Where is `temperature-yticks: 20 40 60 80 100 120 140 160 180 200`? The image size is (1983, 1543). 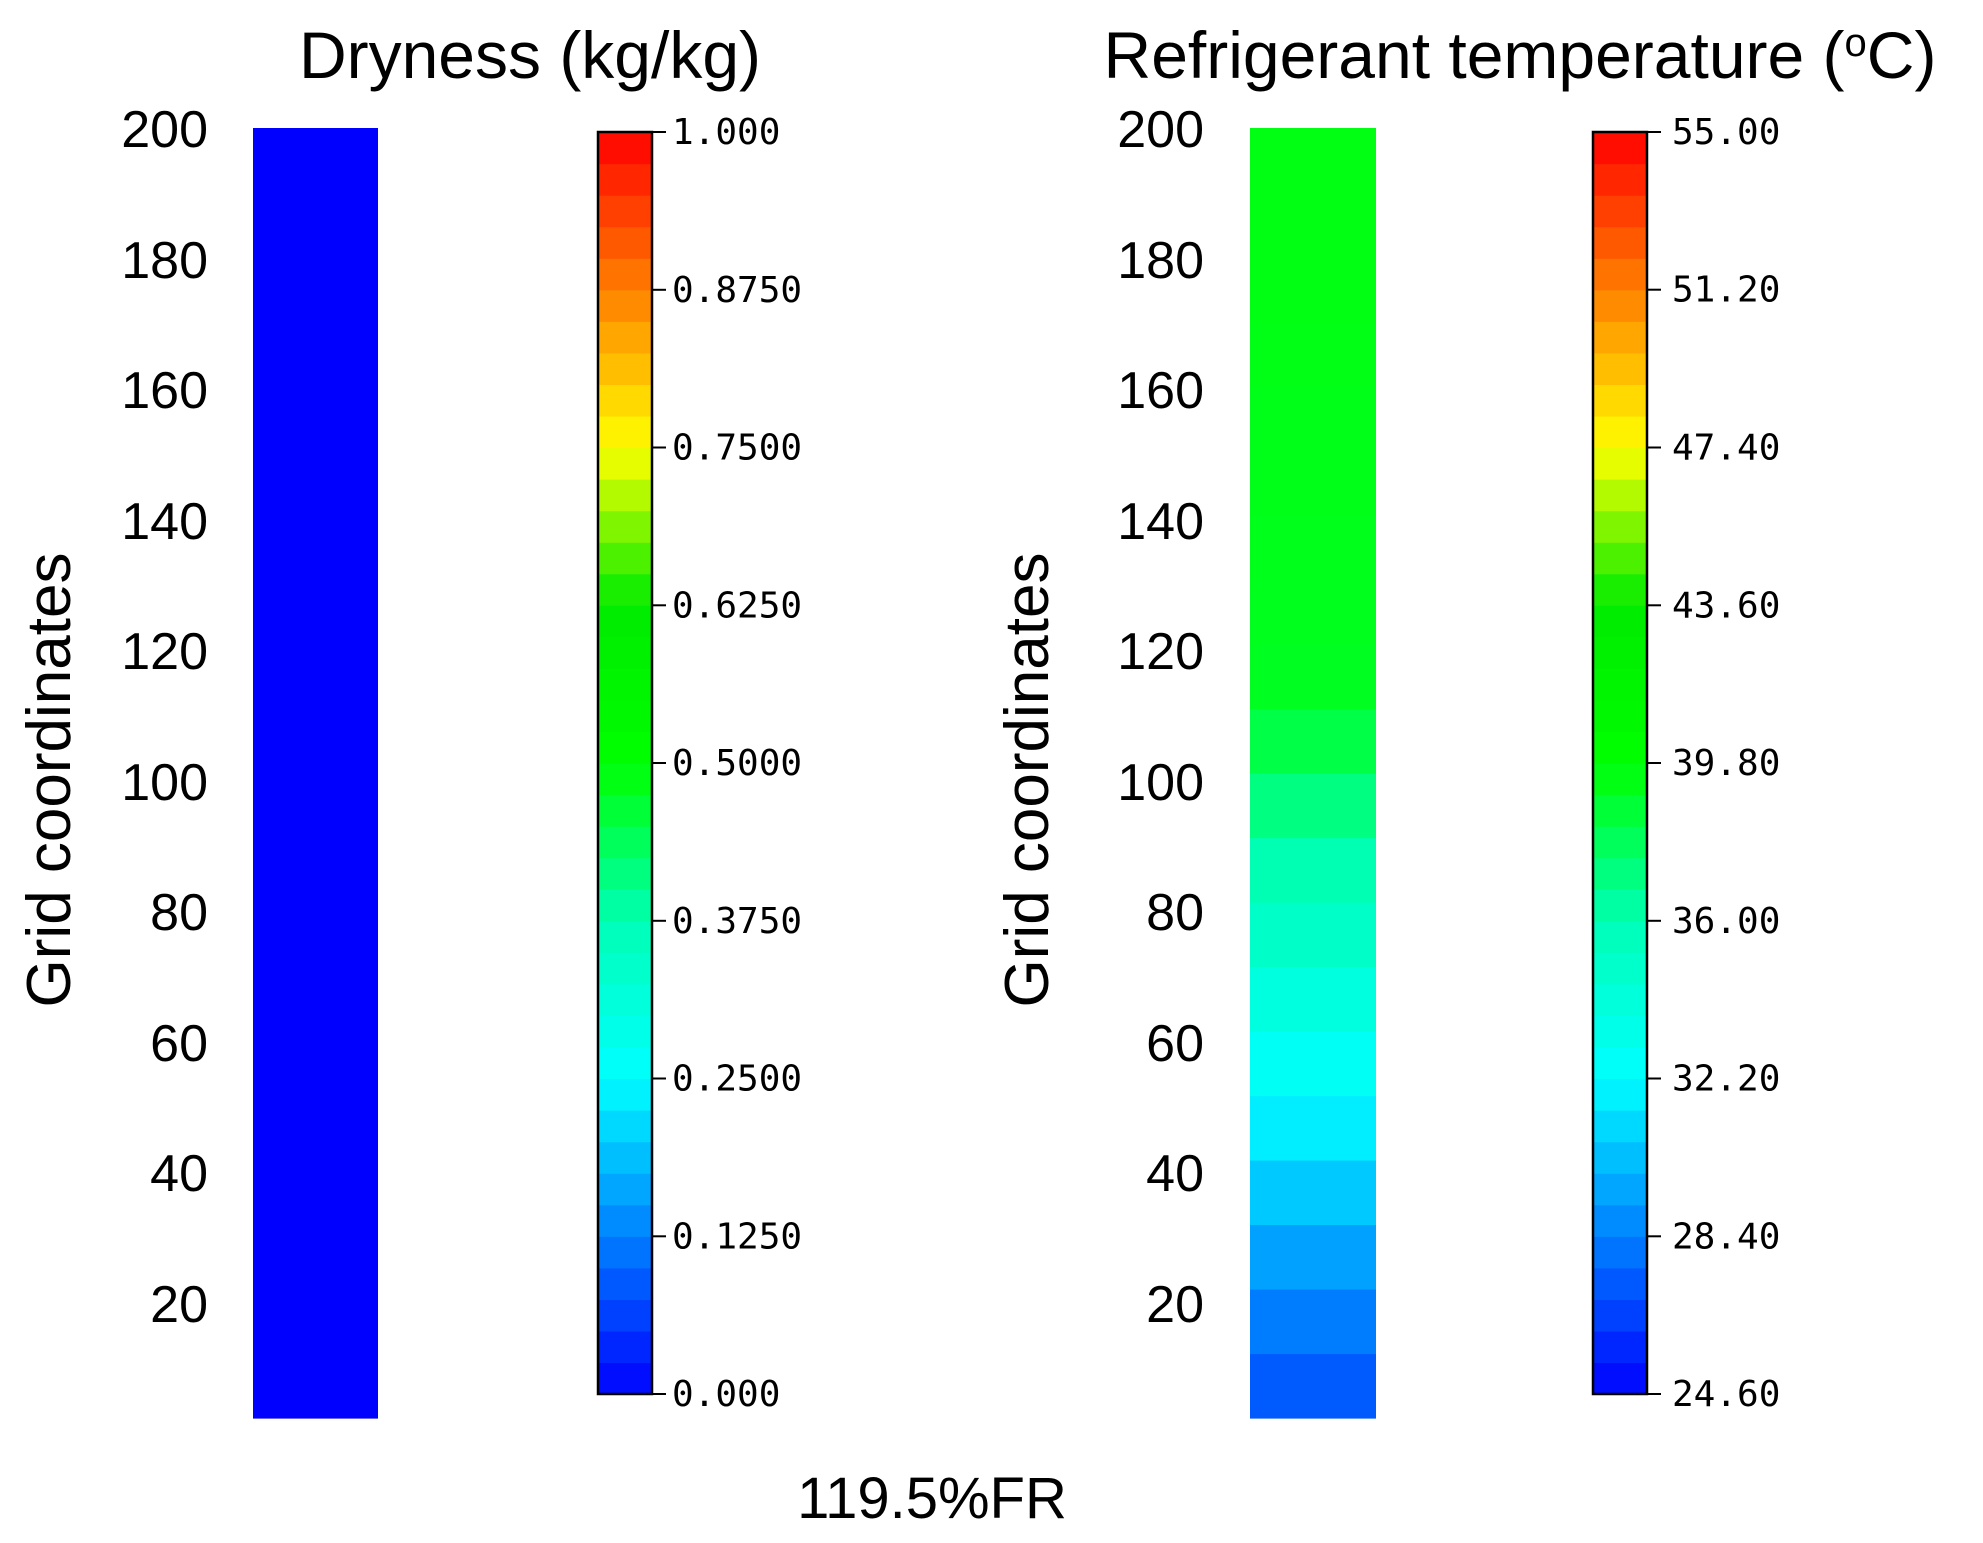
temperature-yticks: 20 40 60 80 100 120 140 160 180 200 is located at coordinates (1160, 717).